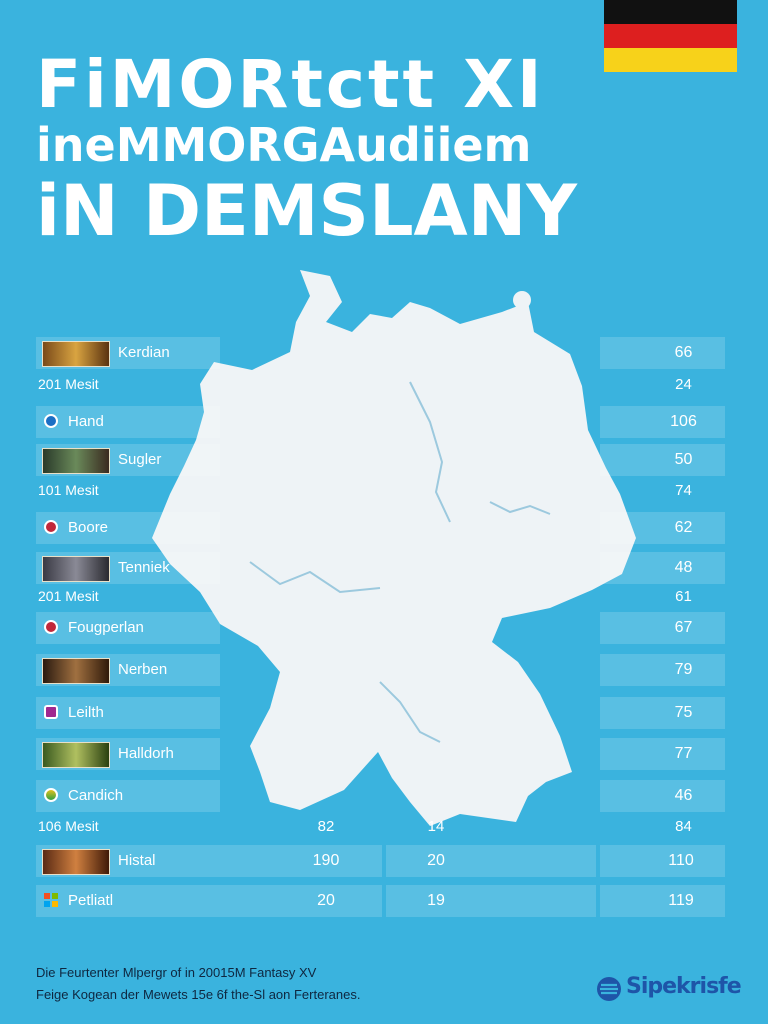  What do you see at coordinates (380, 353) in the screenshot?
I see `game-row: Kerdian 66` at bounding box center [380, 353].